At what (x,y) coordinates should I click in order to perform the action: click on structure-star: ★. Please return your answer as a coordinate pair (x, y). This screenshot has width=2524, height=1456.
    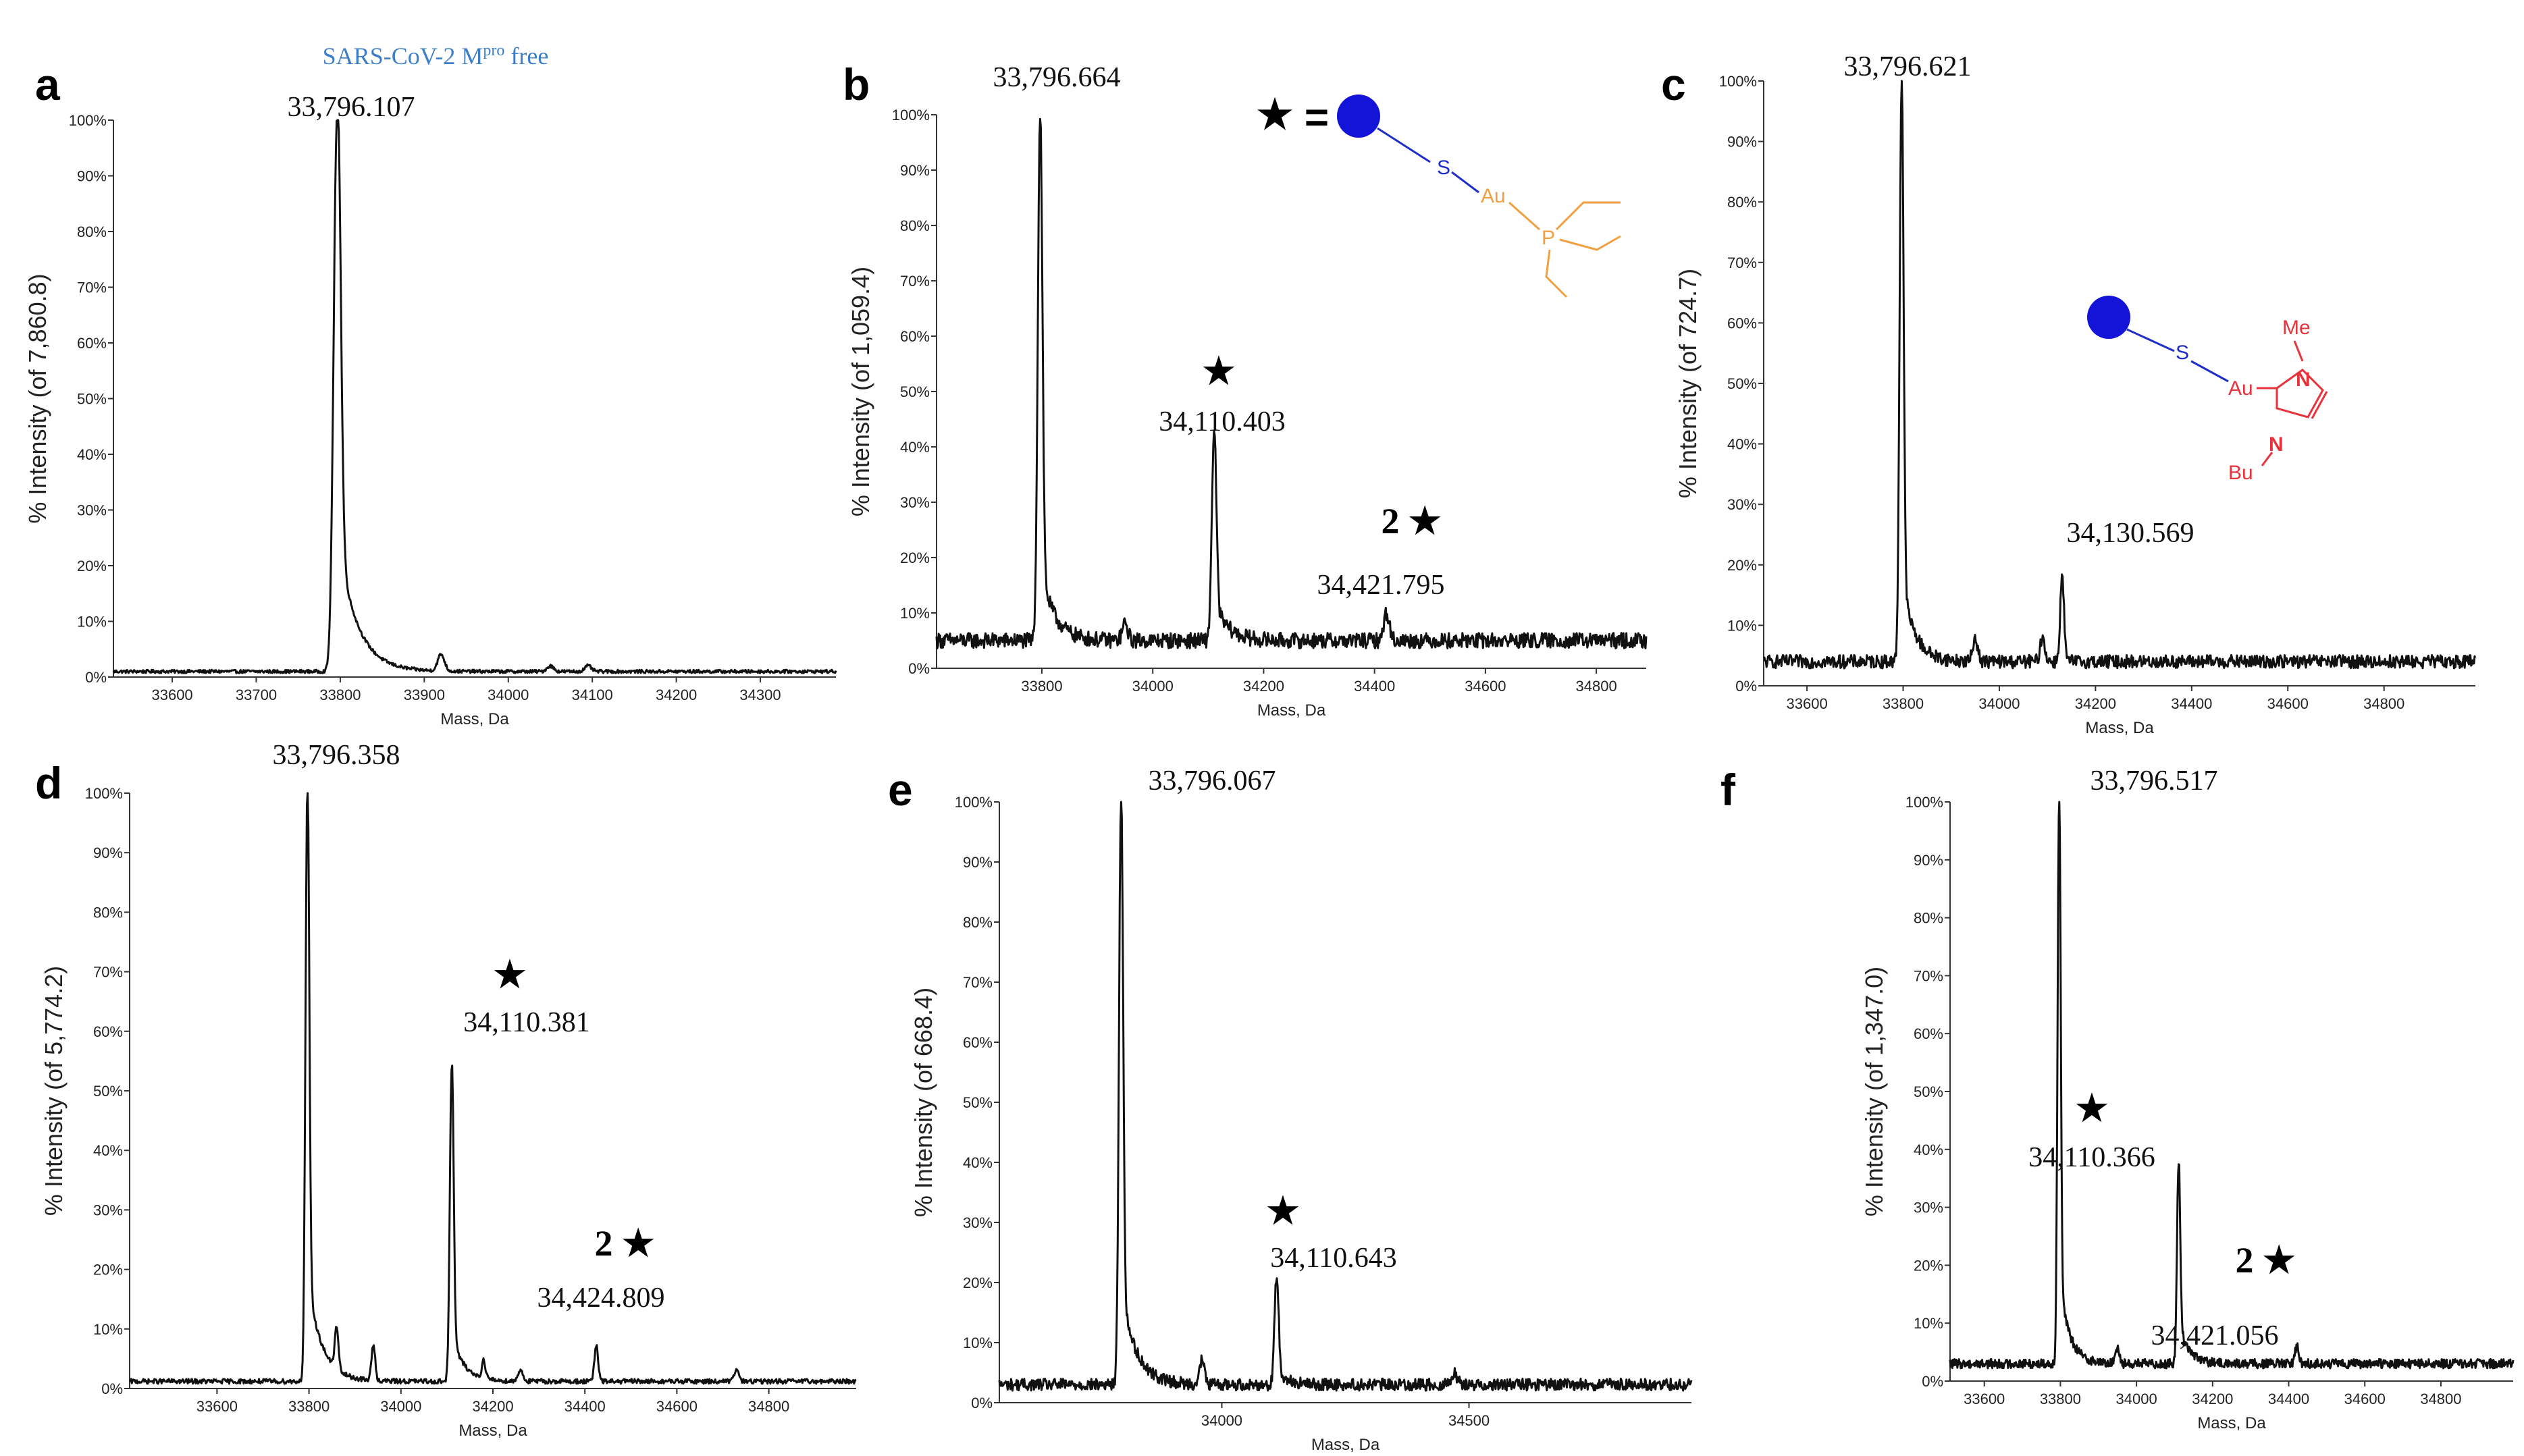
    Looking at the image, I should click on (1275, 114).